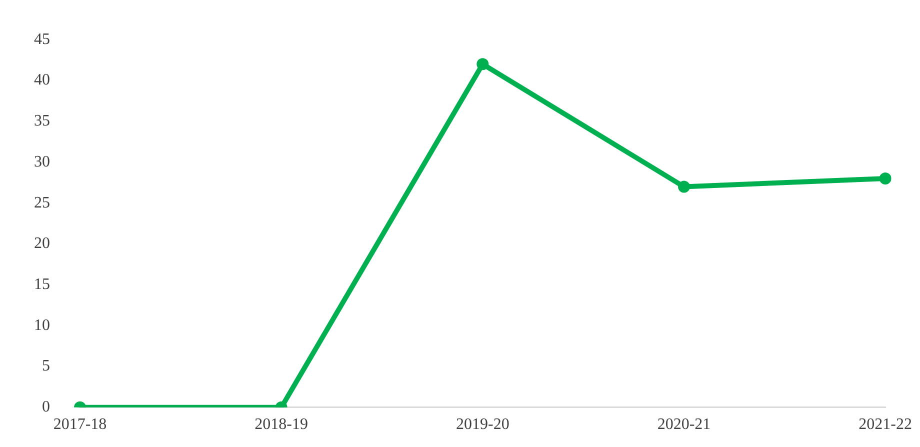 The height and width of the screenshot is (447, 920). I want to click on y-tick-label: 15, so click(42, 285).